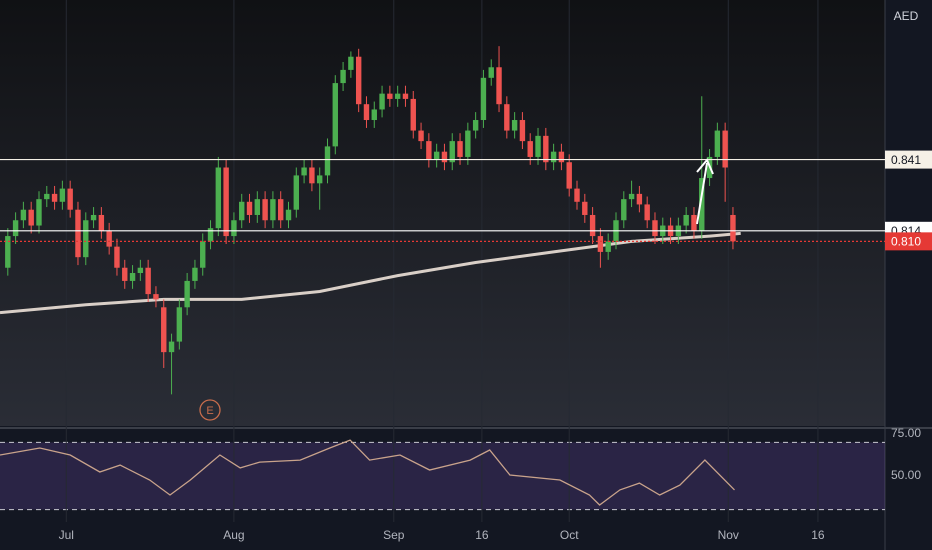 This screenshot has width=932, height=550. What do you see at coordinates (367, 472) in the screenshot?
I see `rsi-line` at bounding box center [367, 472].